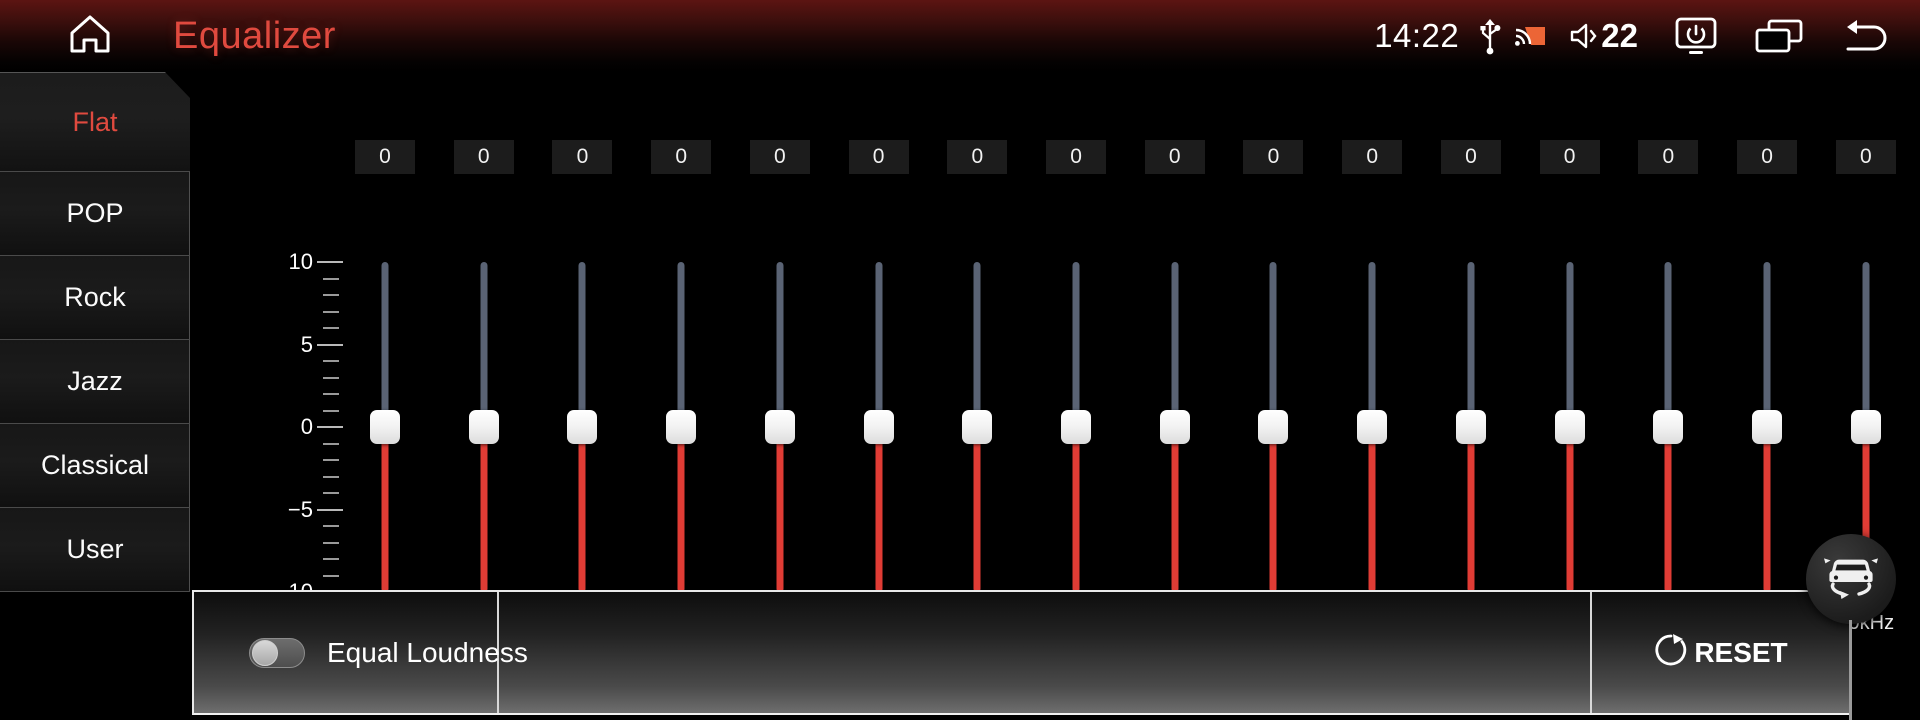 Image resolution: width=1920 pixels, height=720 pixels. I want to click on sidebar-item-pop: POP, so click(95, 214).